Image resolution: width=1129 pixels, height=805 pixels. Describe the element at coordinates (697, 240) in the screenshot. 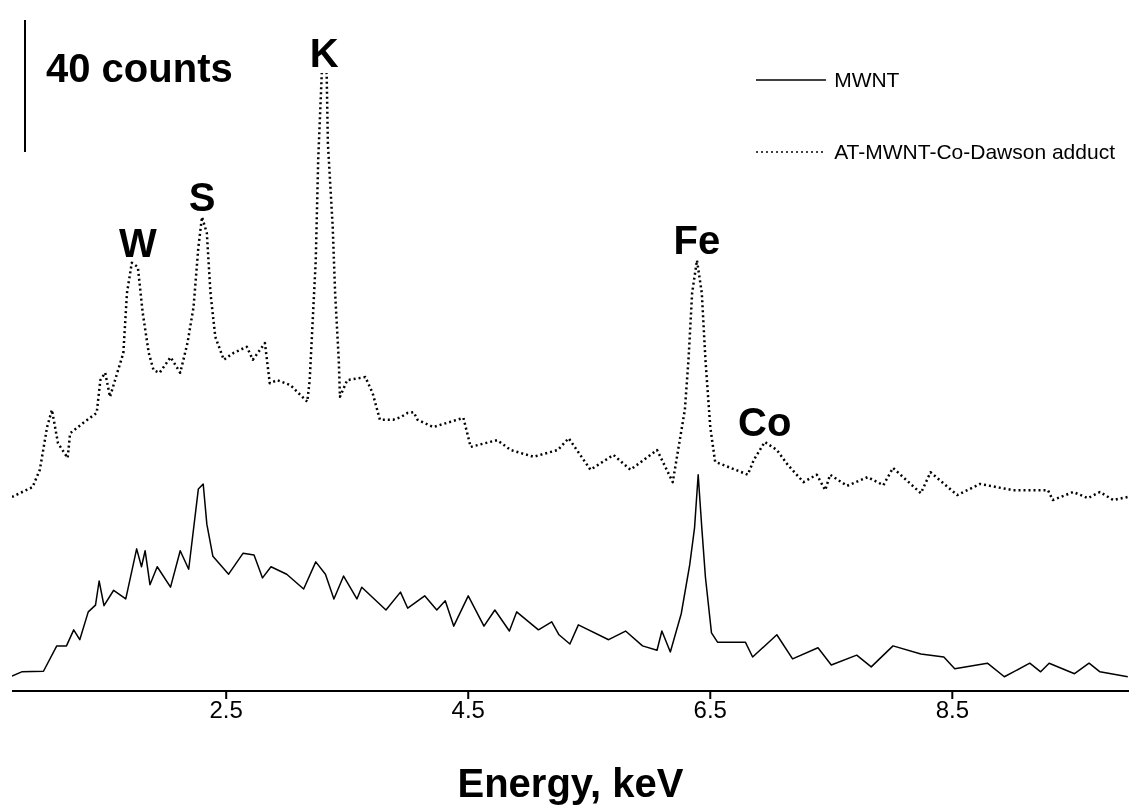

I see `annotation: Fe` at that location.